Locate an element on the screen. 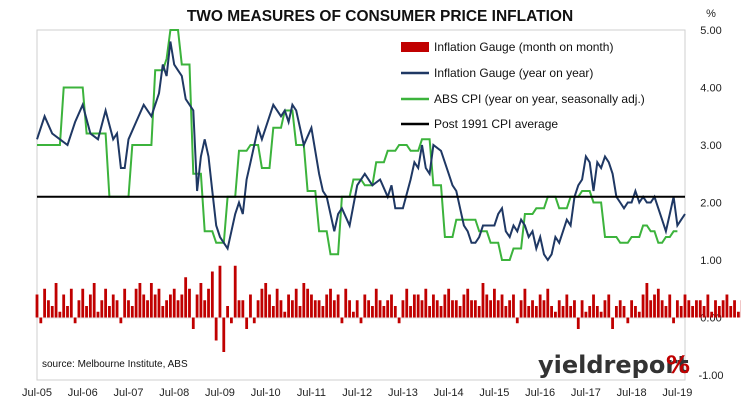 The image size is (741, 400). legend-label-average: Post 1991 CPI average is located at coordinates (496, 124).